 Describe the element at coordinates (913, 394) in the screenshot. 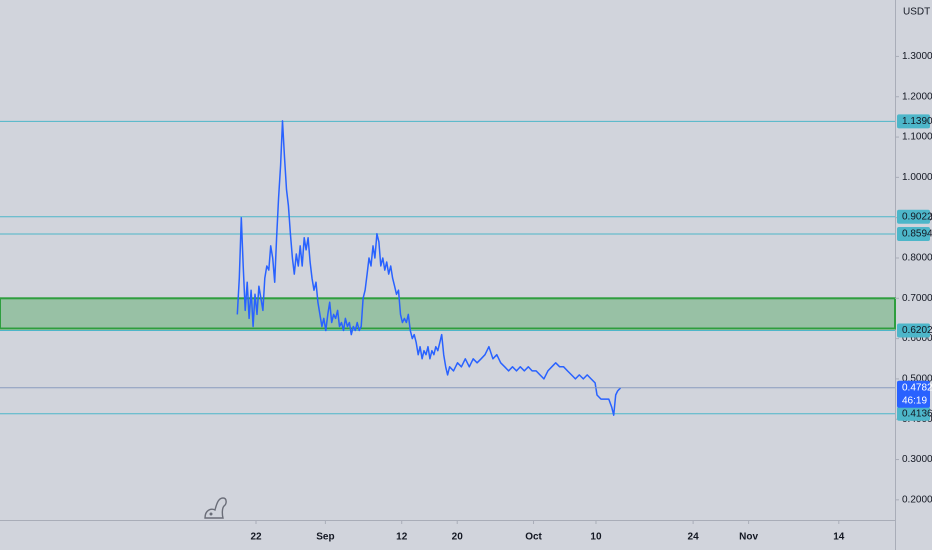

I see `last-price-box` at that location.